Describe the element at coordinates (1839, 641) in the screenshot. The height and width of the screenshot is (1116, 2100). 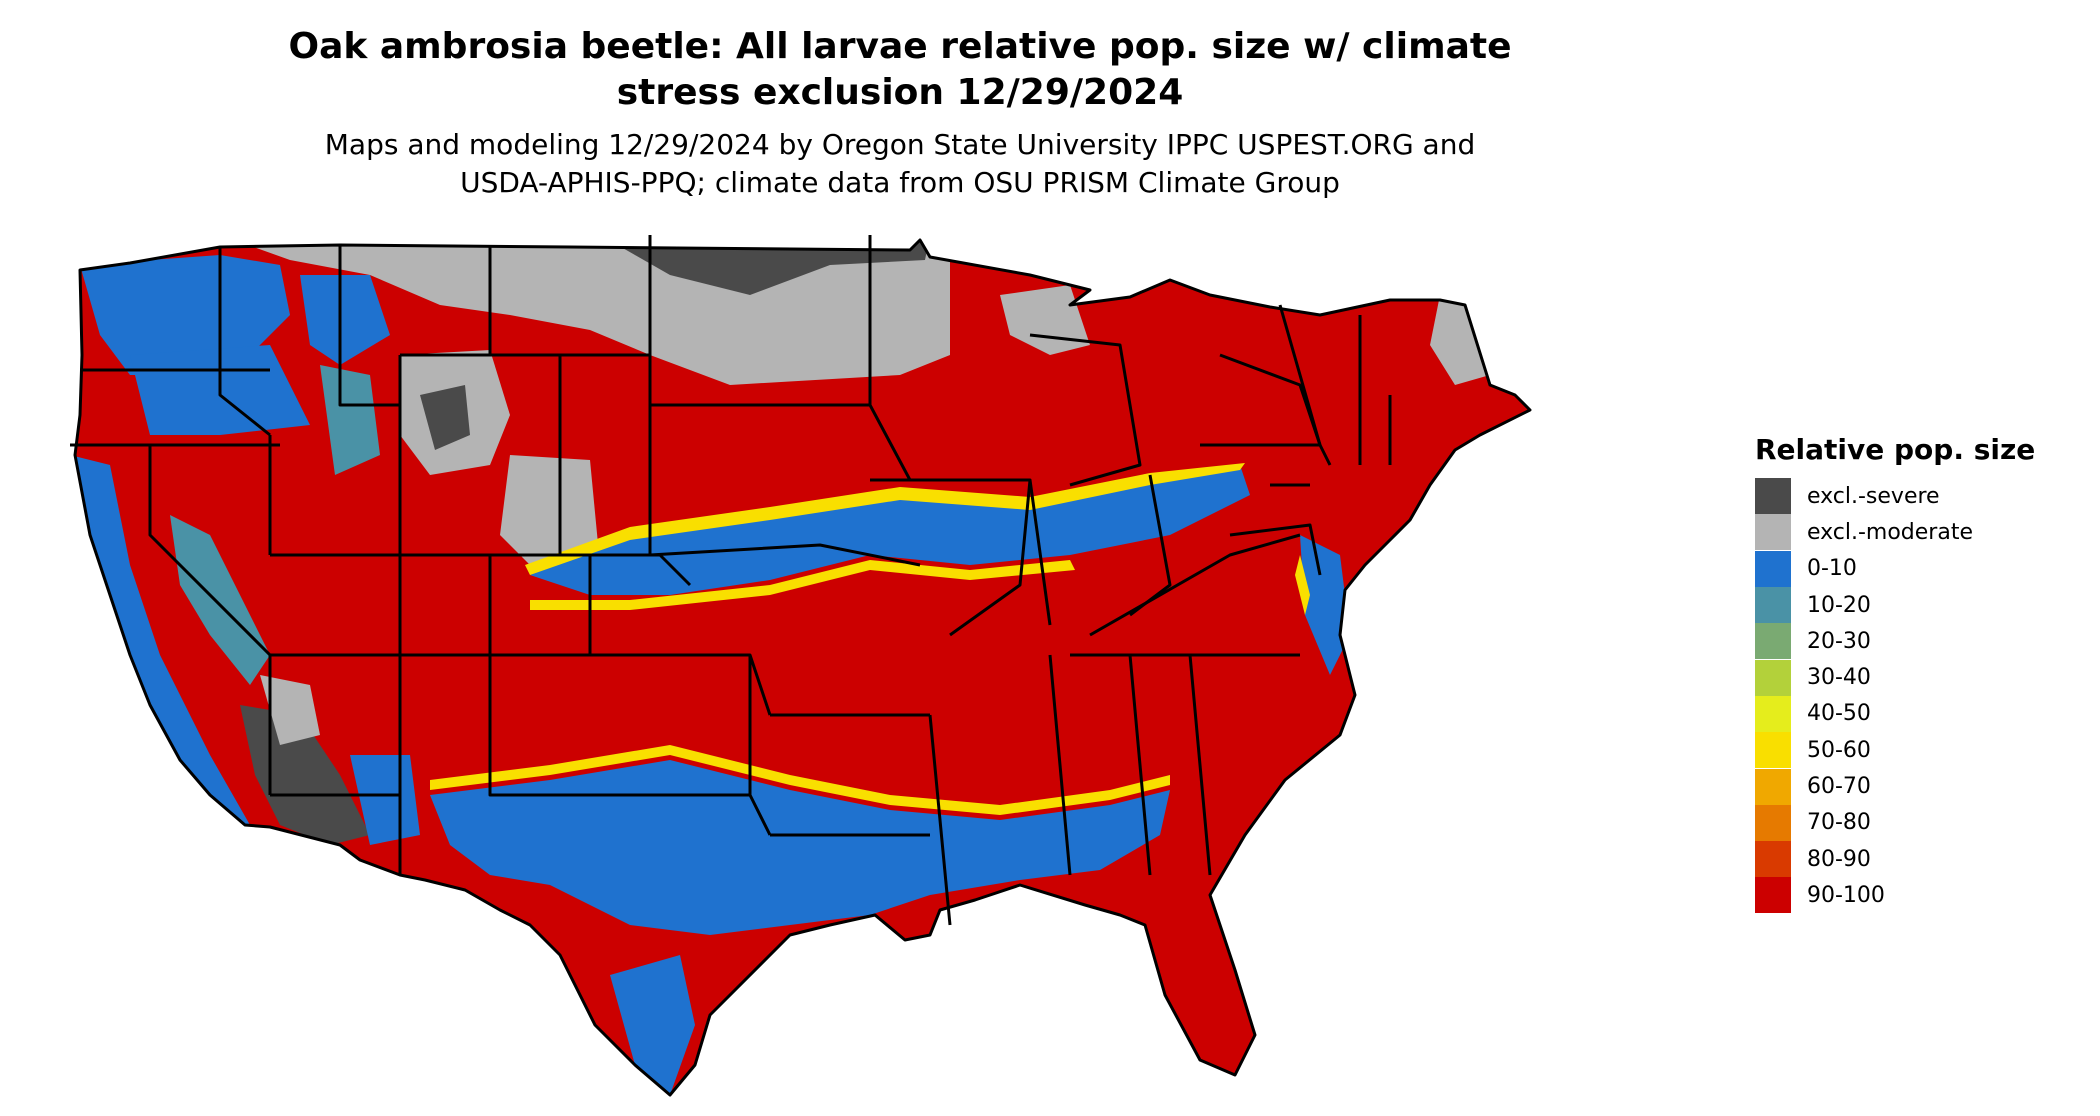
I see `legend-label: 20-30` at that location.